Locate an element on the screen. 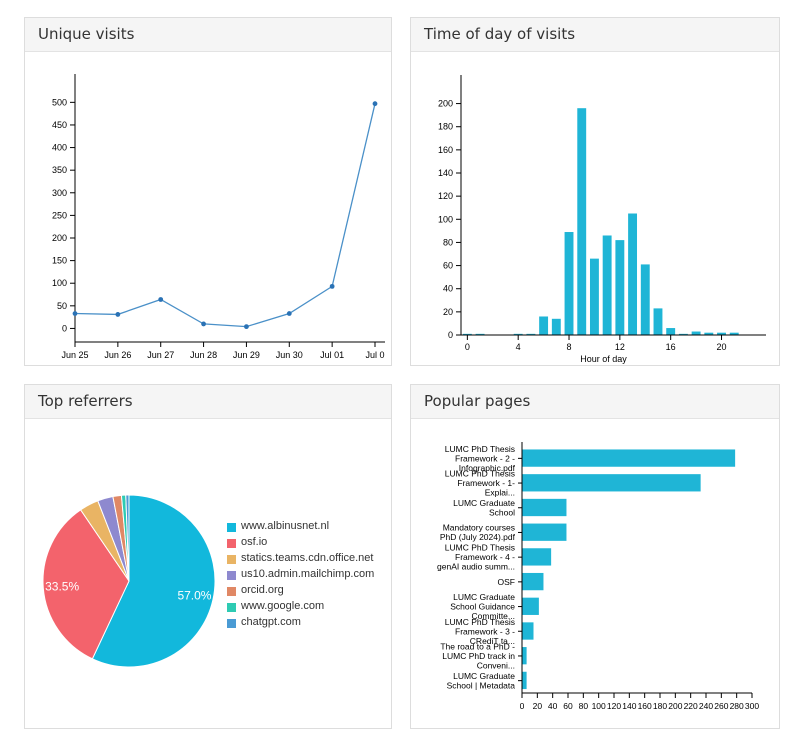  pie-data-label: 33.5% is located at coordinates (62, 586).